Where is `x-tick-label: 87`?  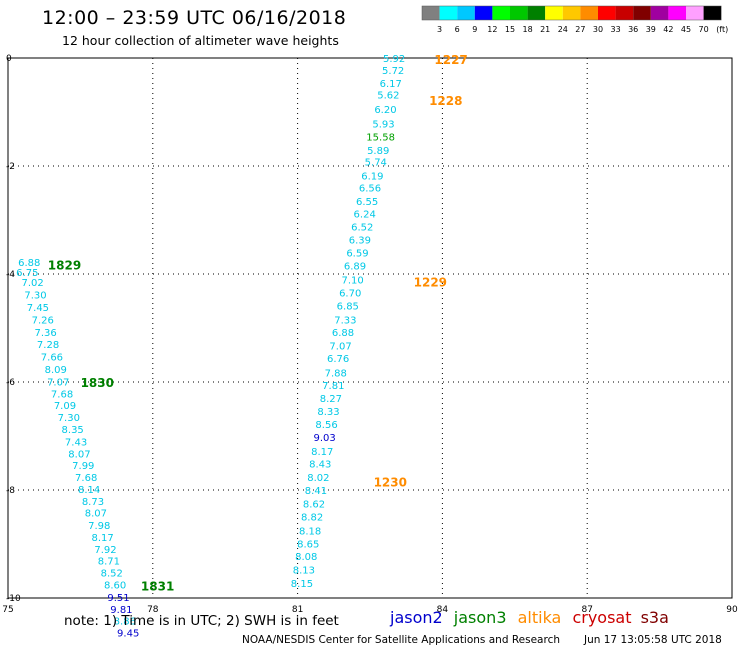
x-tick-label: 87 is located at coordinates (586, 610).